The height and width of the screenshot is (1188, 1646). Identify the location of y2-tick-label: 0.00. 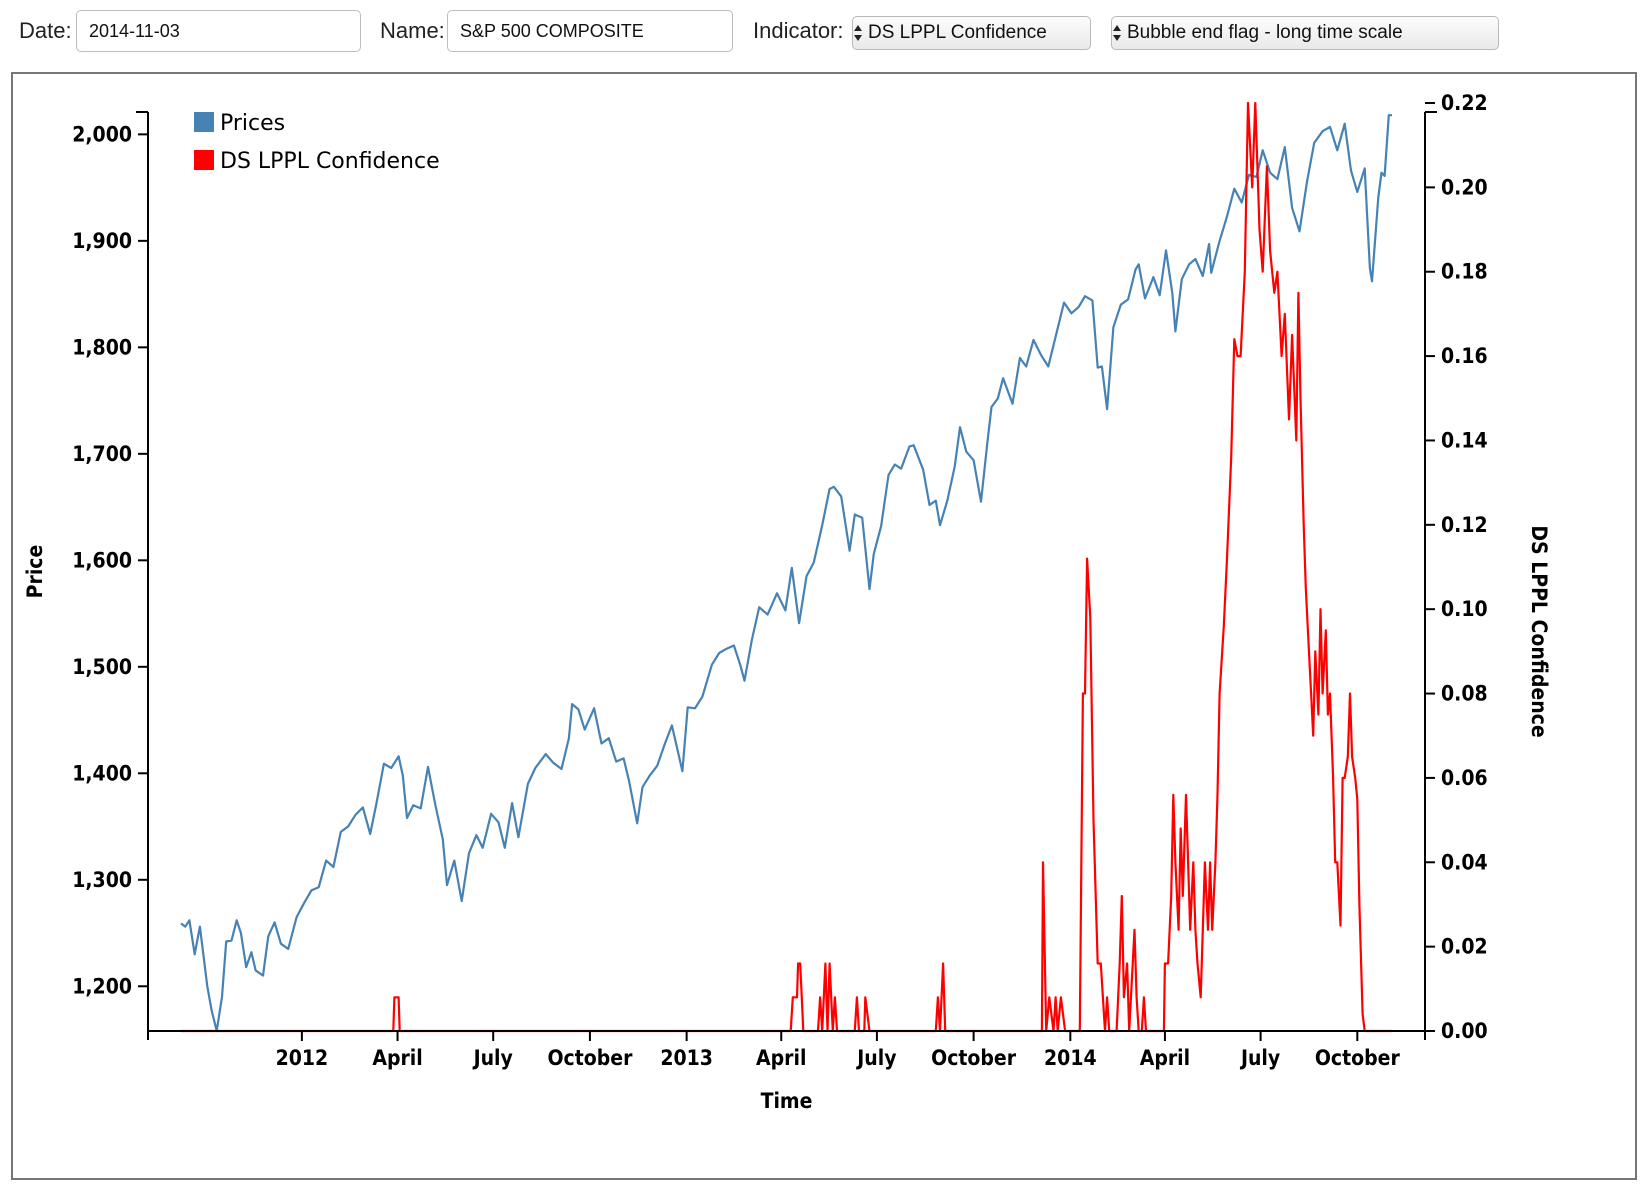
(1464, 1031).